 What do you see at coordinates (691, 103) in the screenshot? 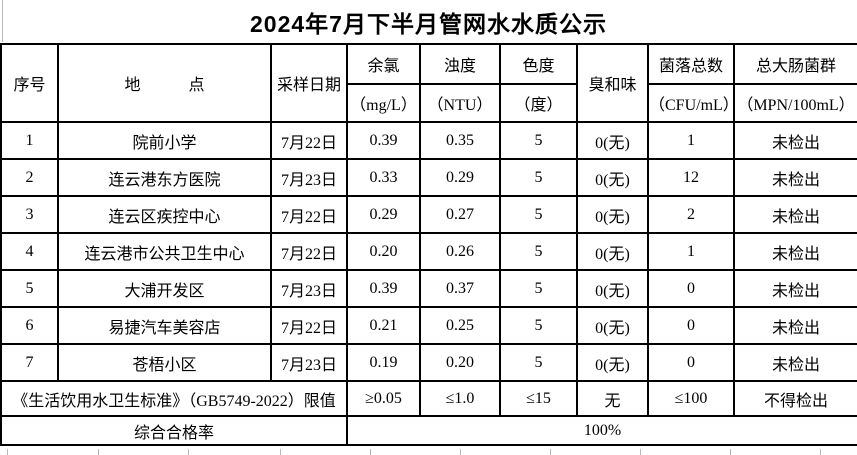
I see `header-colony-unit: （CFU/mL）` at bounding box center [691, 103].